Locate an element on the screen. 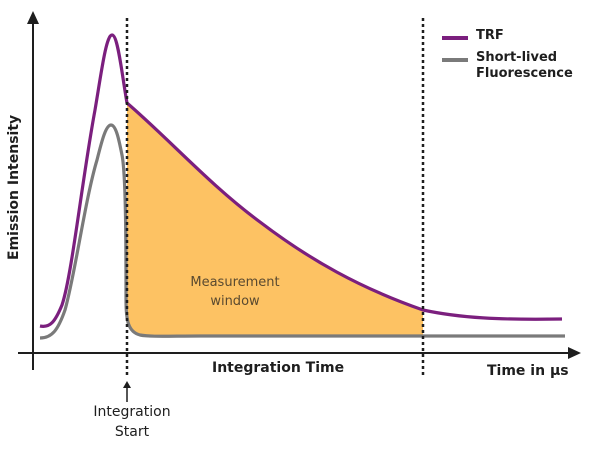 This screenshot has width=600, height=450. measurement-window-label: Measurement window is located at coordinates (235, 292).